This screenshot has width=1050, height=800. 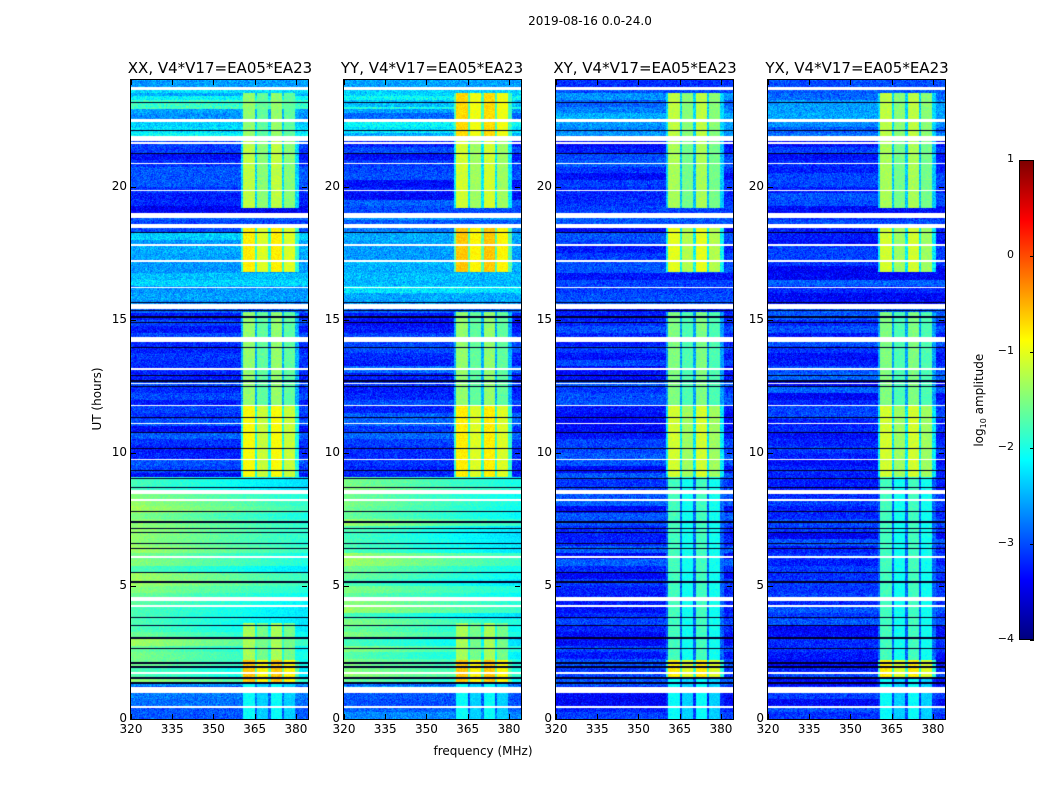 What do you see at coordinates (1010, 158) in the screenshot?
I see `colorbar-tick-label: 1` at bounding box center [1010, 158].